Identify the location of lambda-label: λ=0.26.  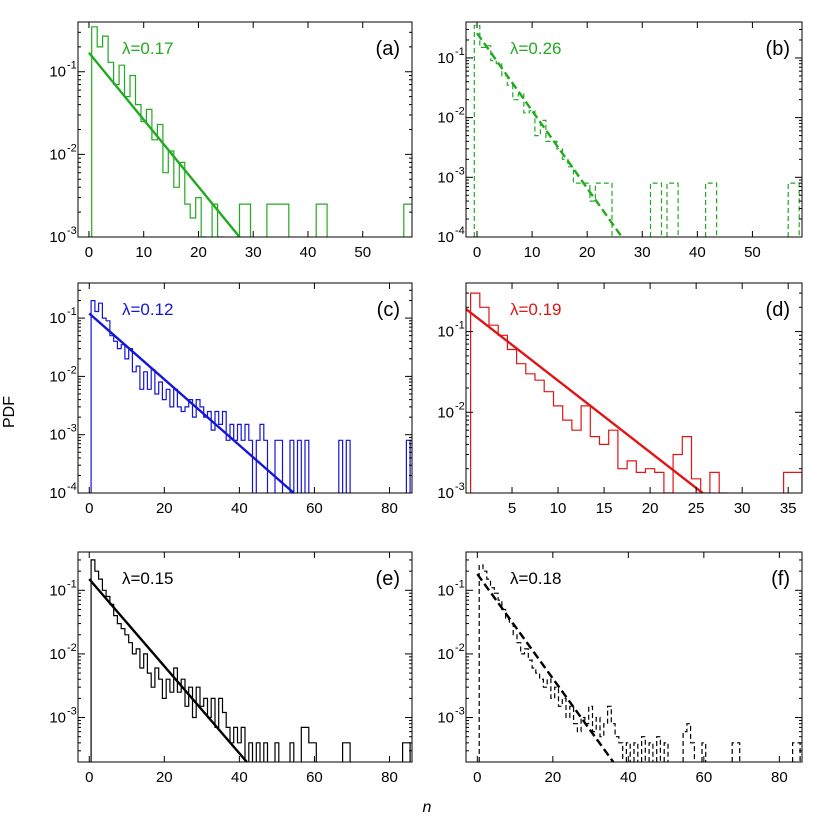
(536, 48).